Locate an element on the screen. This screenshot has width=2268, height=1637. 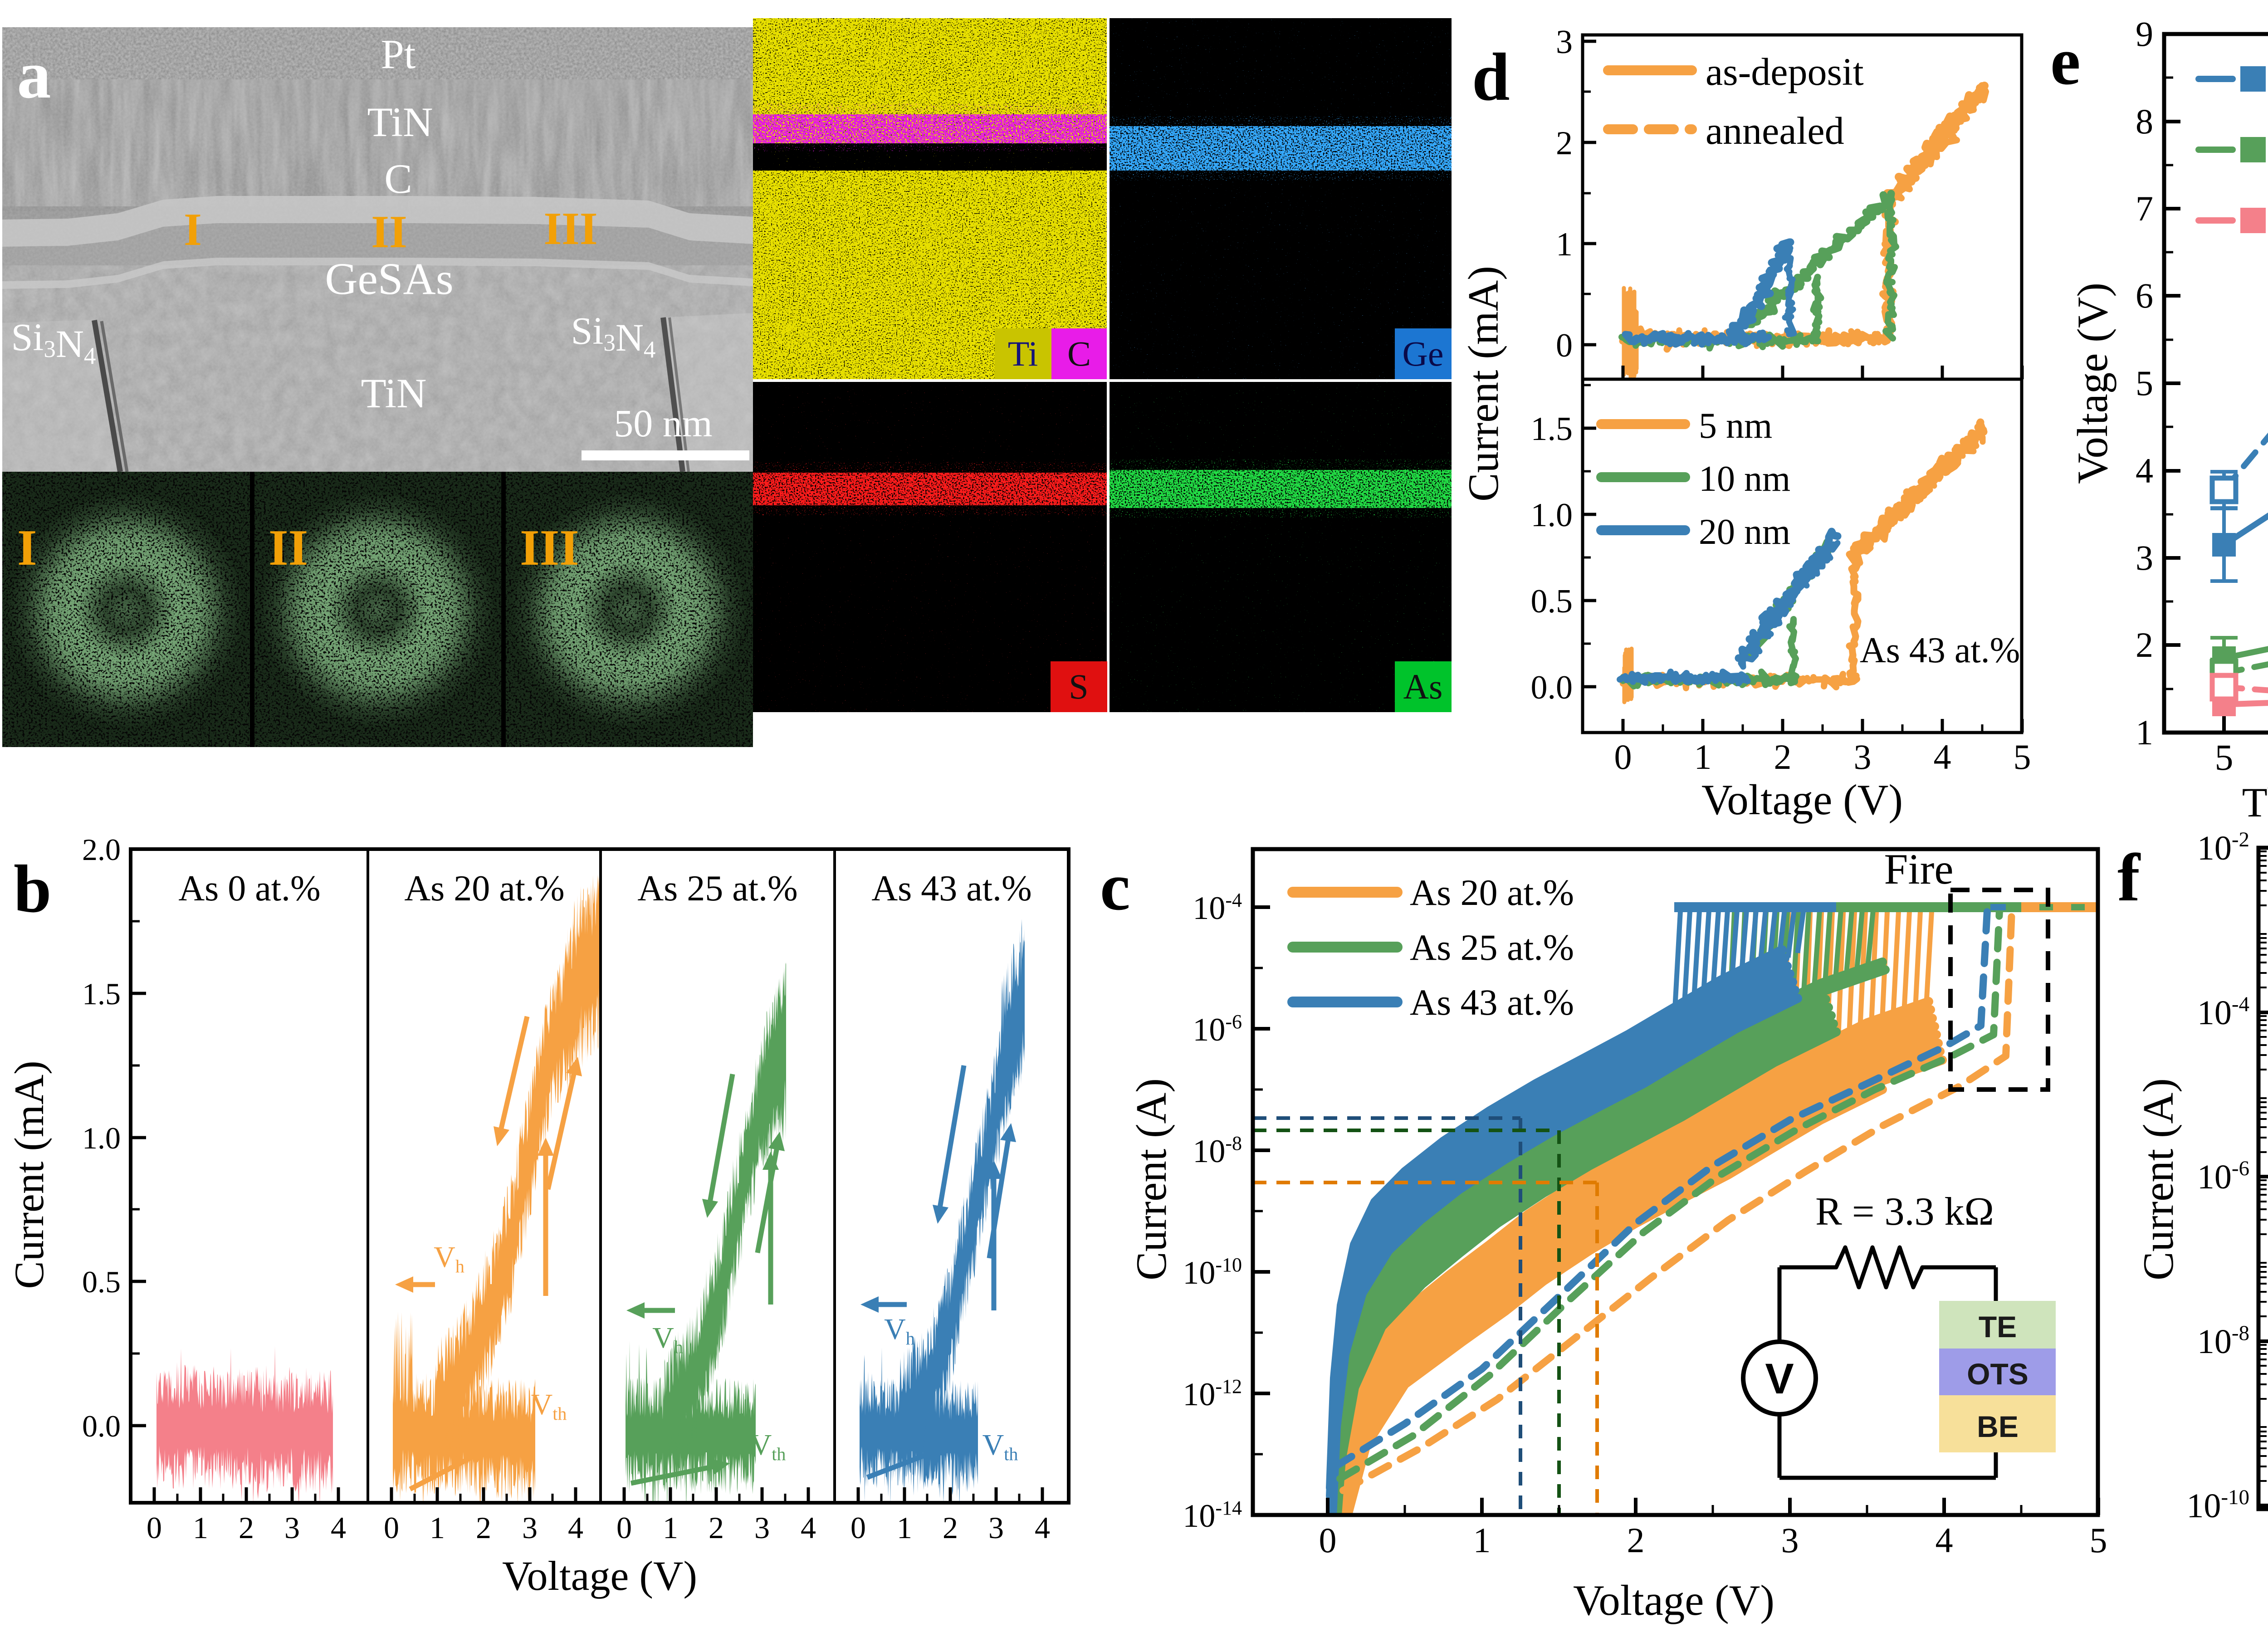
svg-text: V is located at coordinates (1780, 1379).